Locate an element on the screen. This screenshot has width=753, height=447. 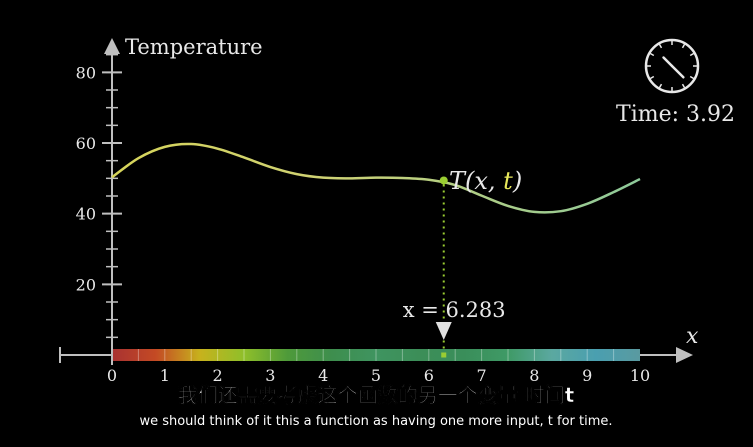
x-ticks: 1 2 3 4 5 6 7 8 9 10 0 is located at coordinates (378, 375).